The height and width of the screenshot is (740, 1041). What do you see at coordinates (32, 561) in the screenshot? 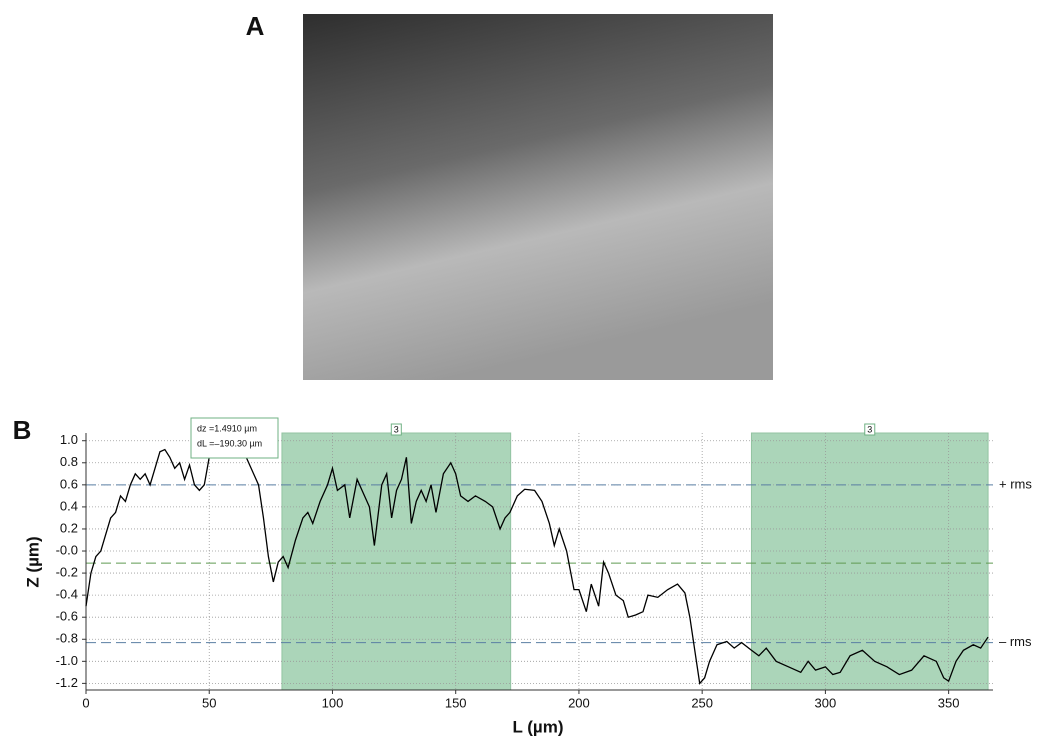
I see `y-axis-title: Z (µm)` at bounding box center [32, 561].